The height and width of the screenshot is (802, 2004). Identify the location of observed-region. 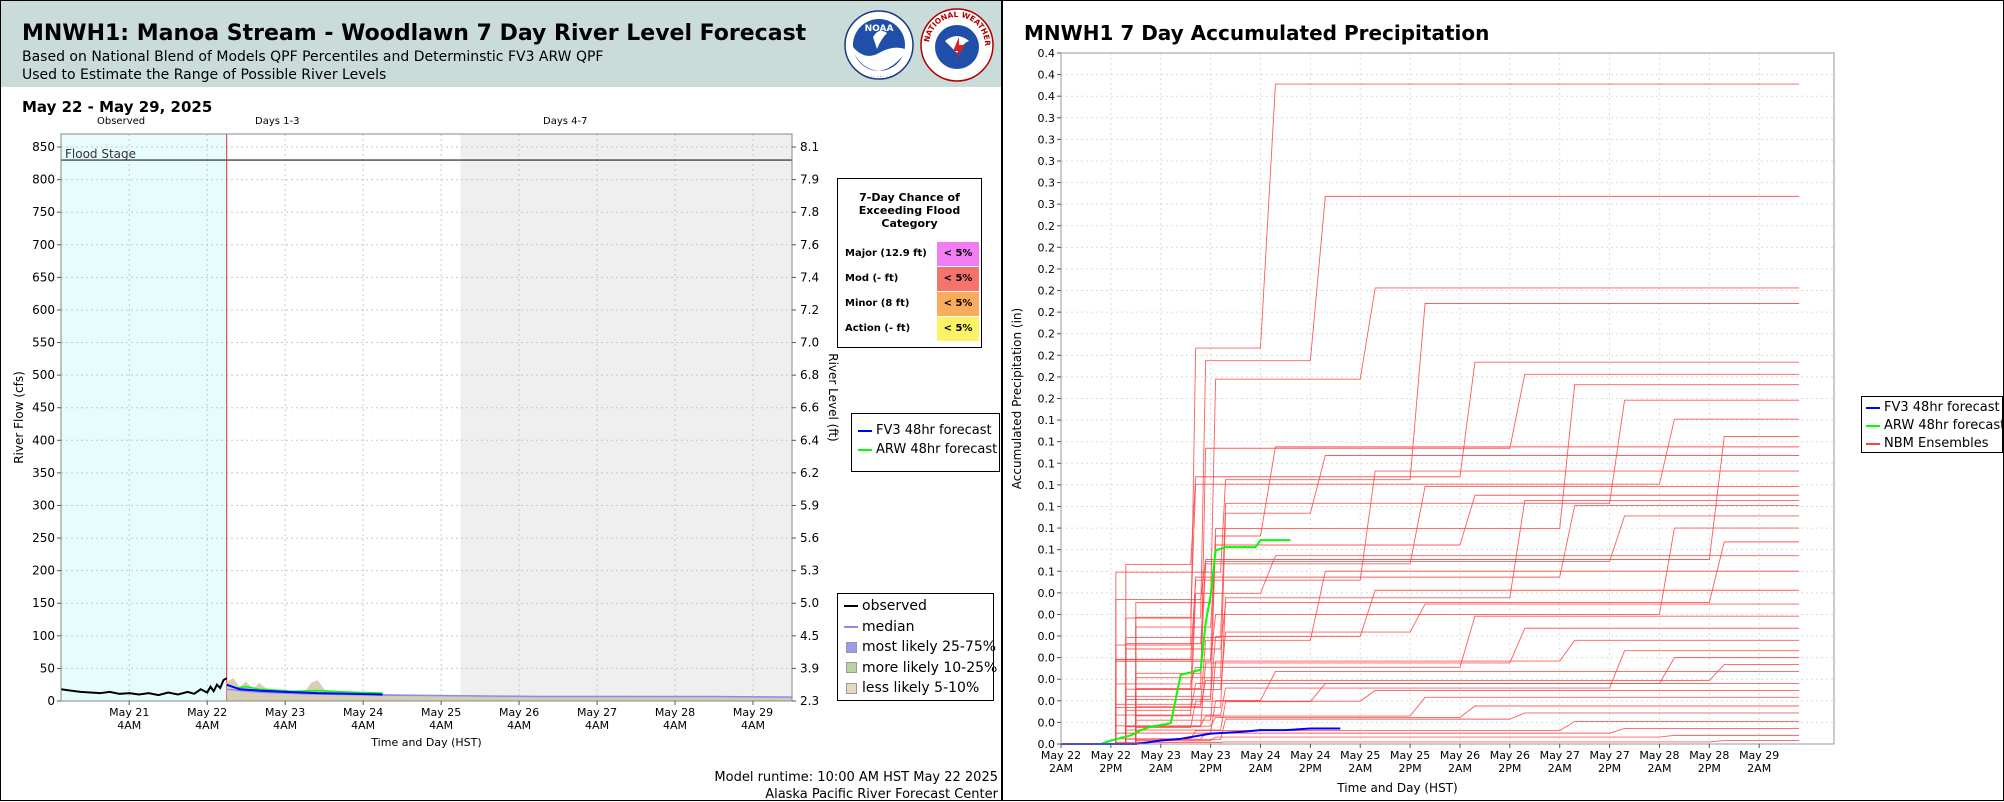
(144, 417).